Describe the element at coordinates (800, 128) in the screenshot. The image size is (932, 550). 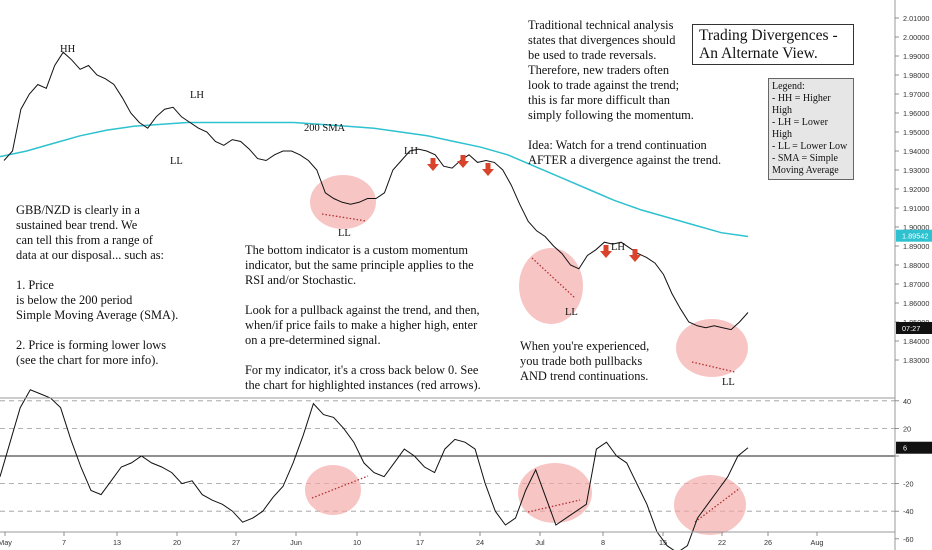
I see `legend-item: - LH = Lower High` at that location.